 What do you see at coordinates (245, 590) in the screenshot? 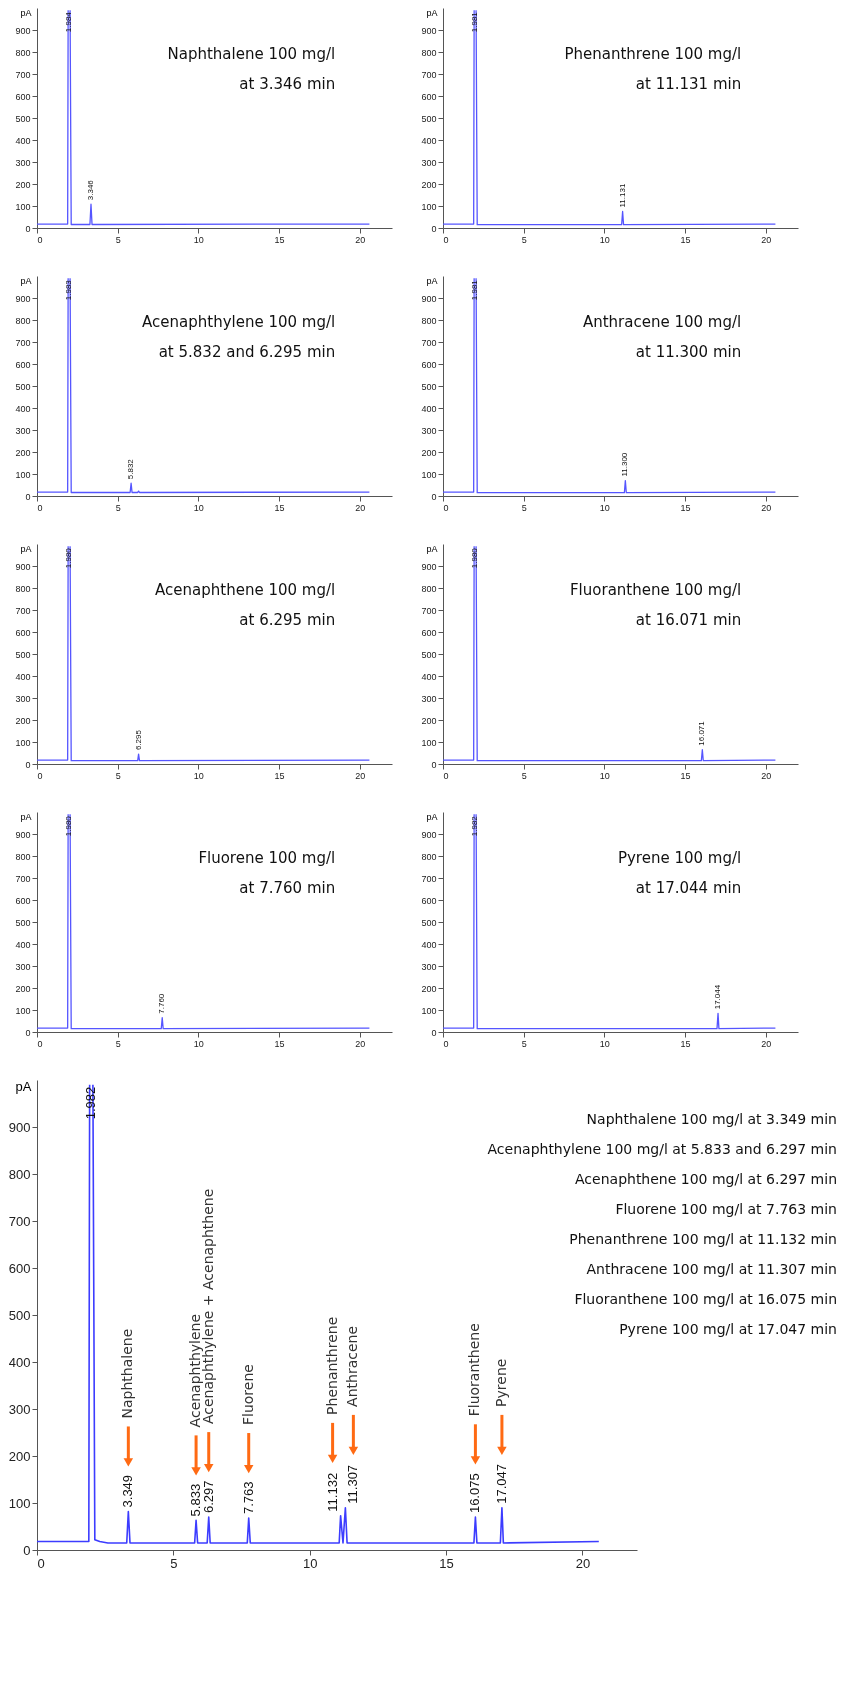
I see `annotation: Acenaphthene 100 mg/l` at bounding box center [245, 590].